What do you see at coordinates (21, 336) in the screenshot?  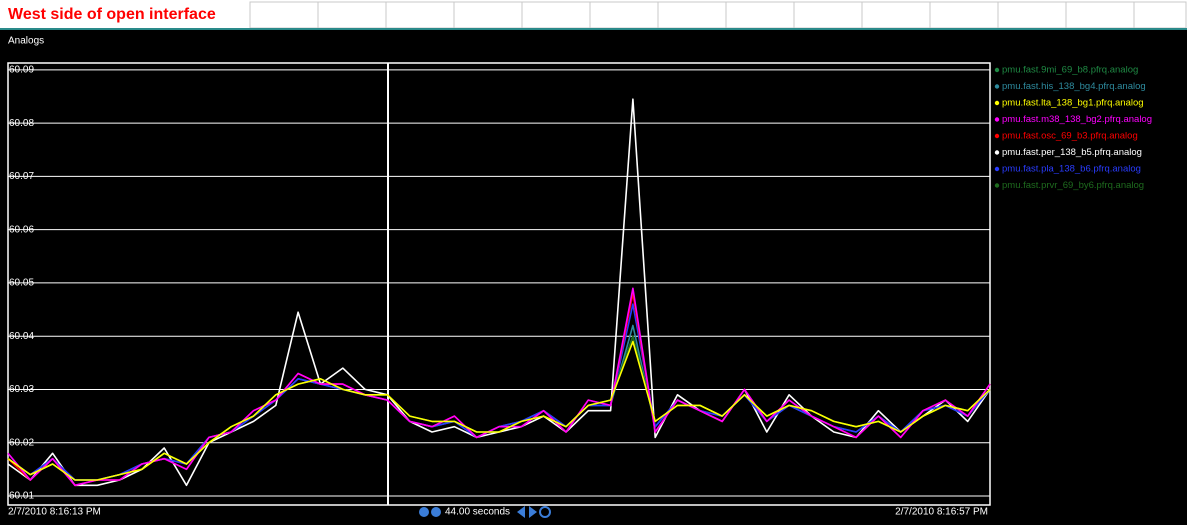 I see `y-tick-label: 60.04` at bounding box center [21, 336].